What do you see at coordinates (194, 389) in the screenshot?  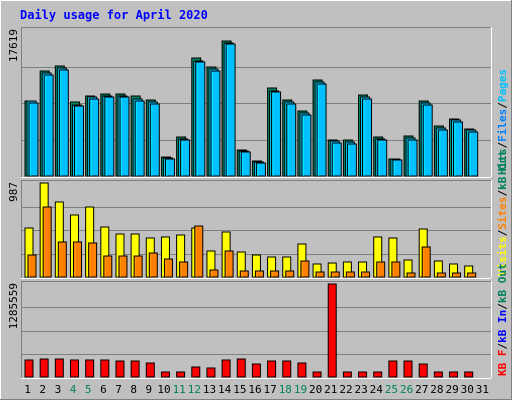 I see `x-tick-label: 12` at bounding box center [194, 389].